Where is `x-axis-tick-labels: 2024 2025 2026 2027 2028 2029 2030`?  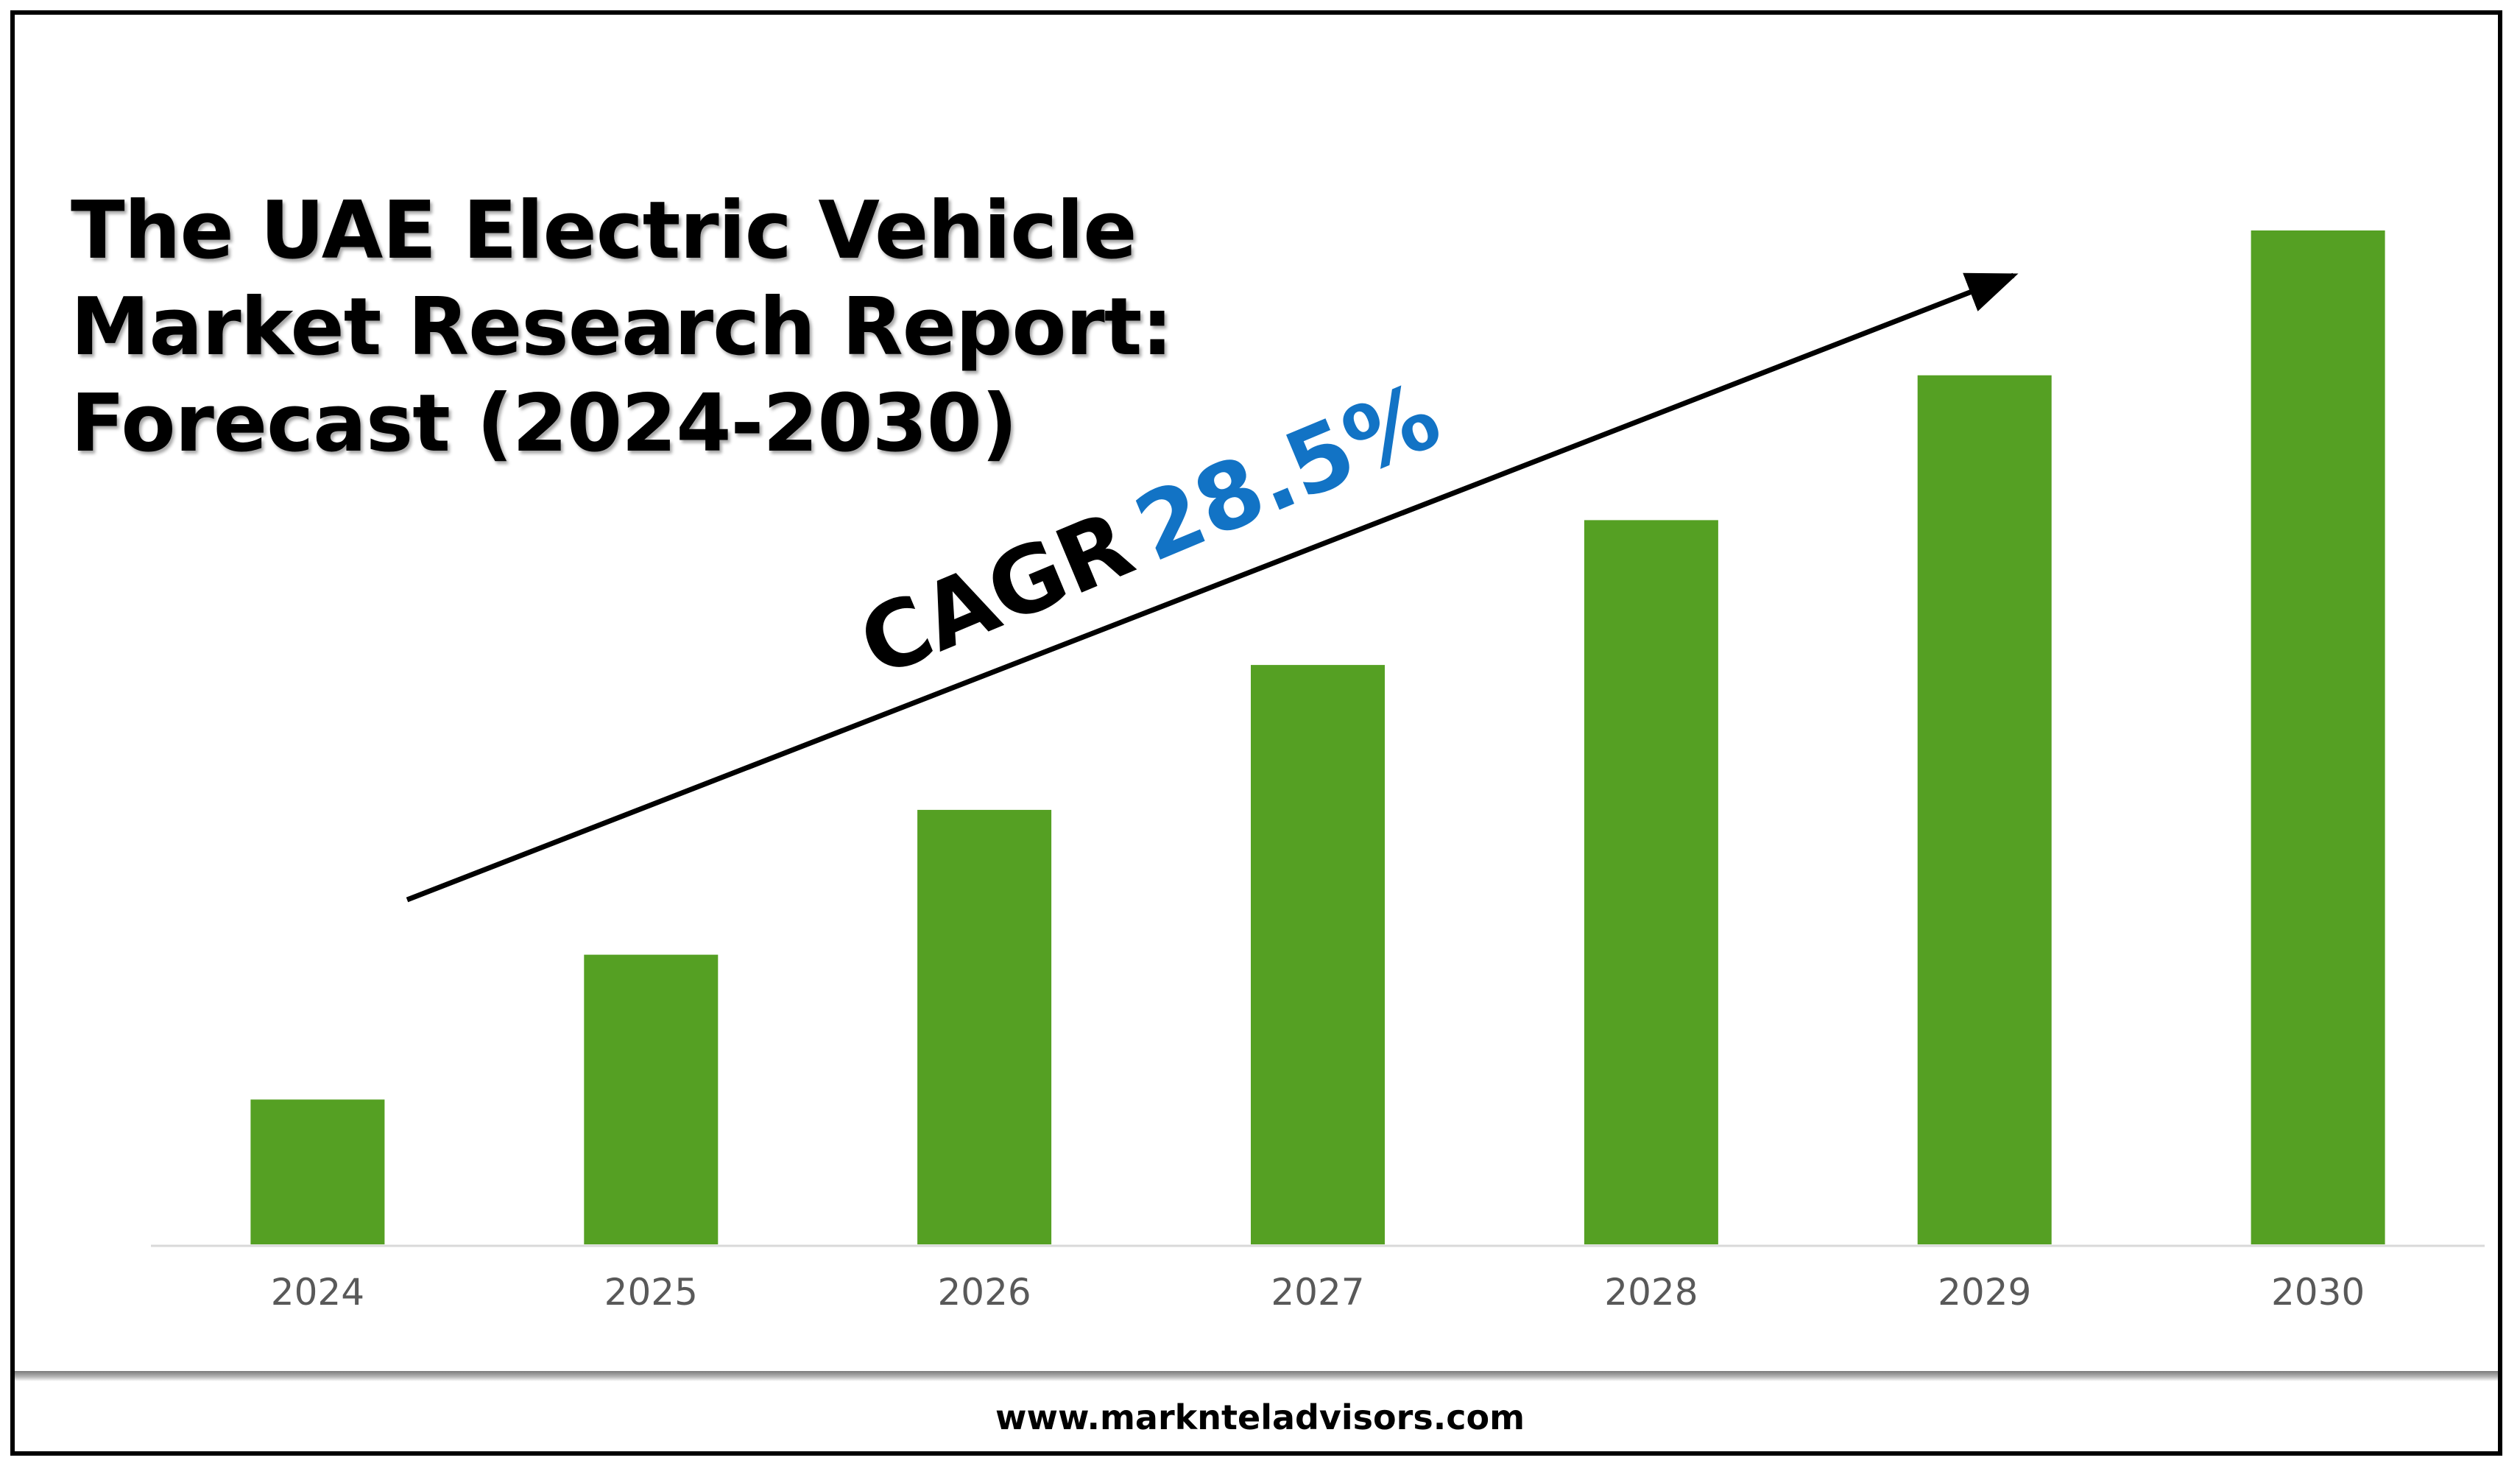
x-axis-tick-labels: 2024 2025 2026 2027 2028 2029 2030 is located at coordinates (1318, 1292).